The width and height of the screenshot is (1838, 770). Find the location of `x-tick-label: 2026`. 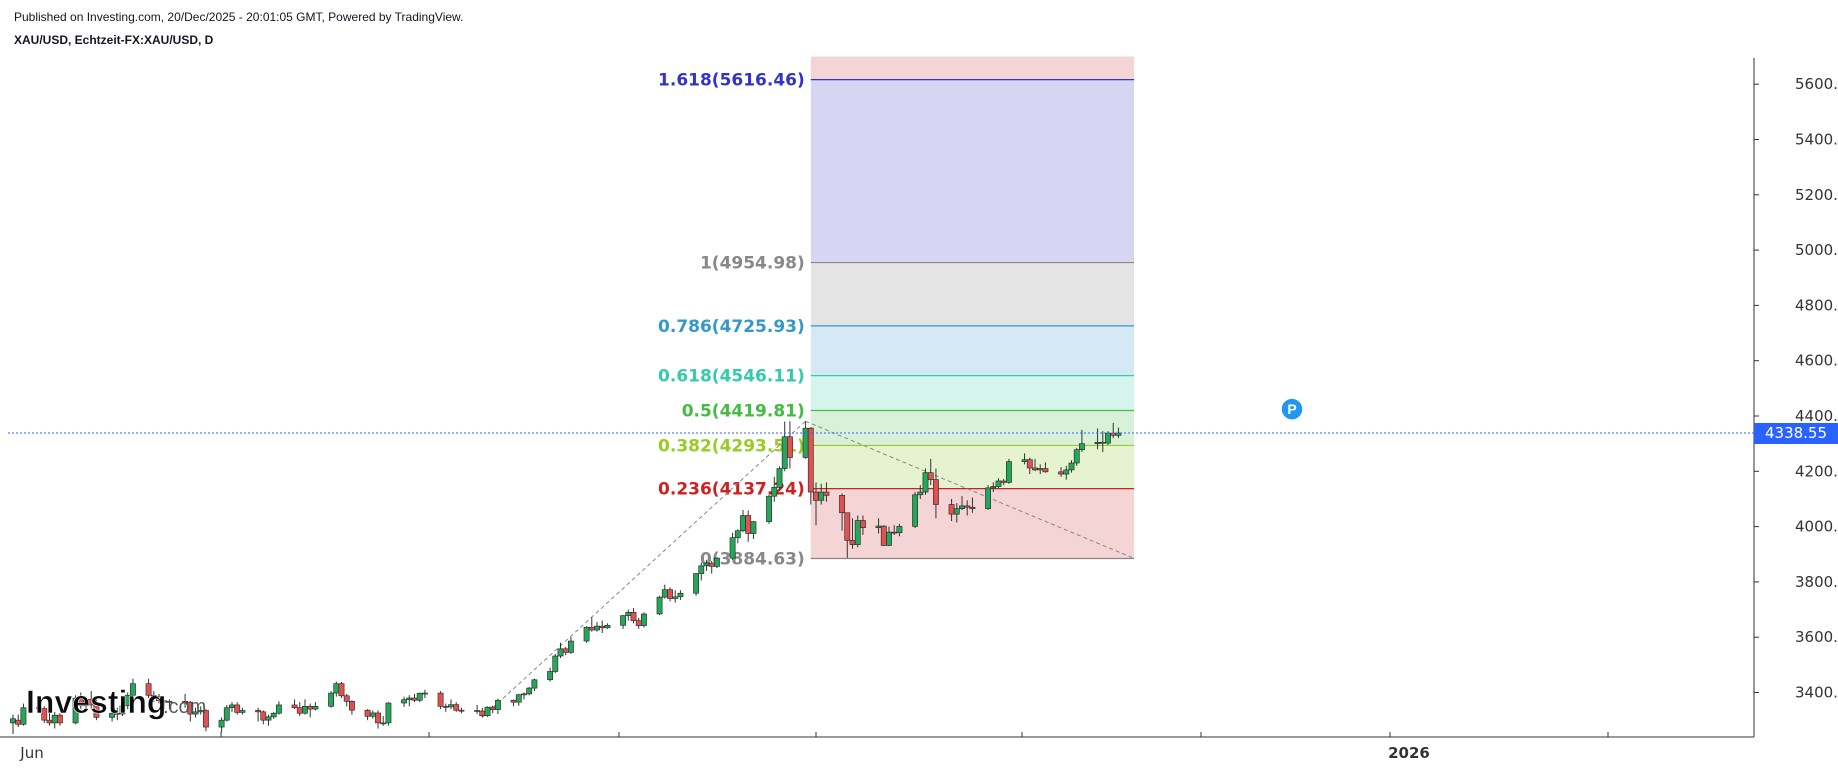

x-tick-label: 2026 is located at coordinates (1409, 753).